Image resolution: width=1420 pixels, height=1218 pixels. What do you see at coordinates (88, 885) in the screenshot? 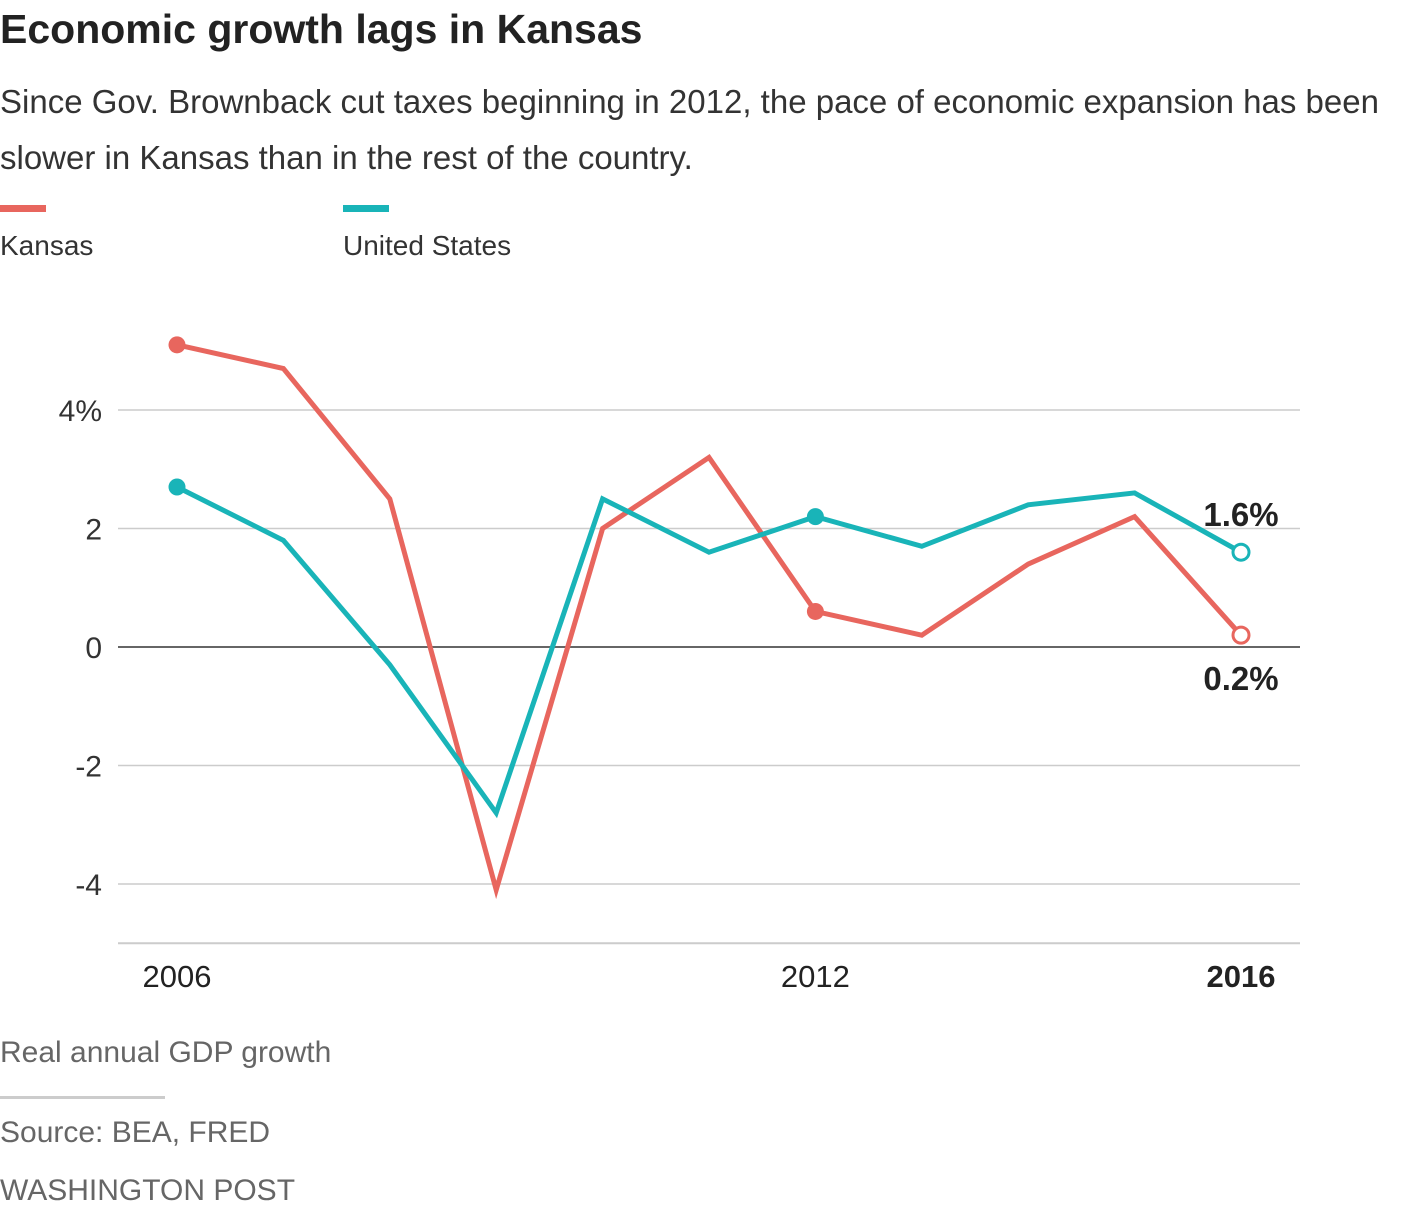
I see `y-tick-label: -4` at bounding box center [88, 885].